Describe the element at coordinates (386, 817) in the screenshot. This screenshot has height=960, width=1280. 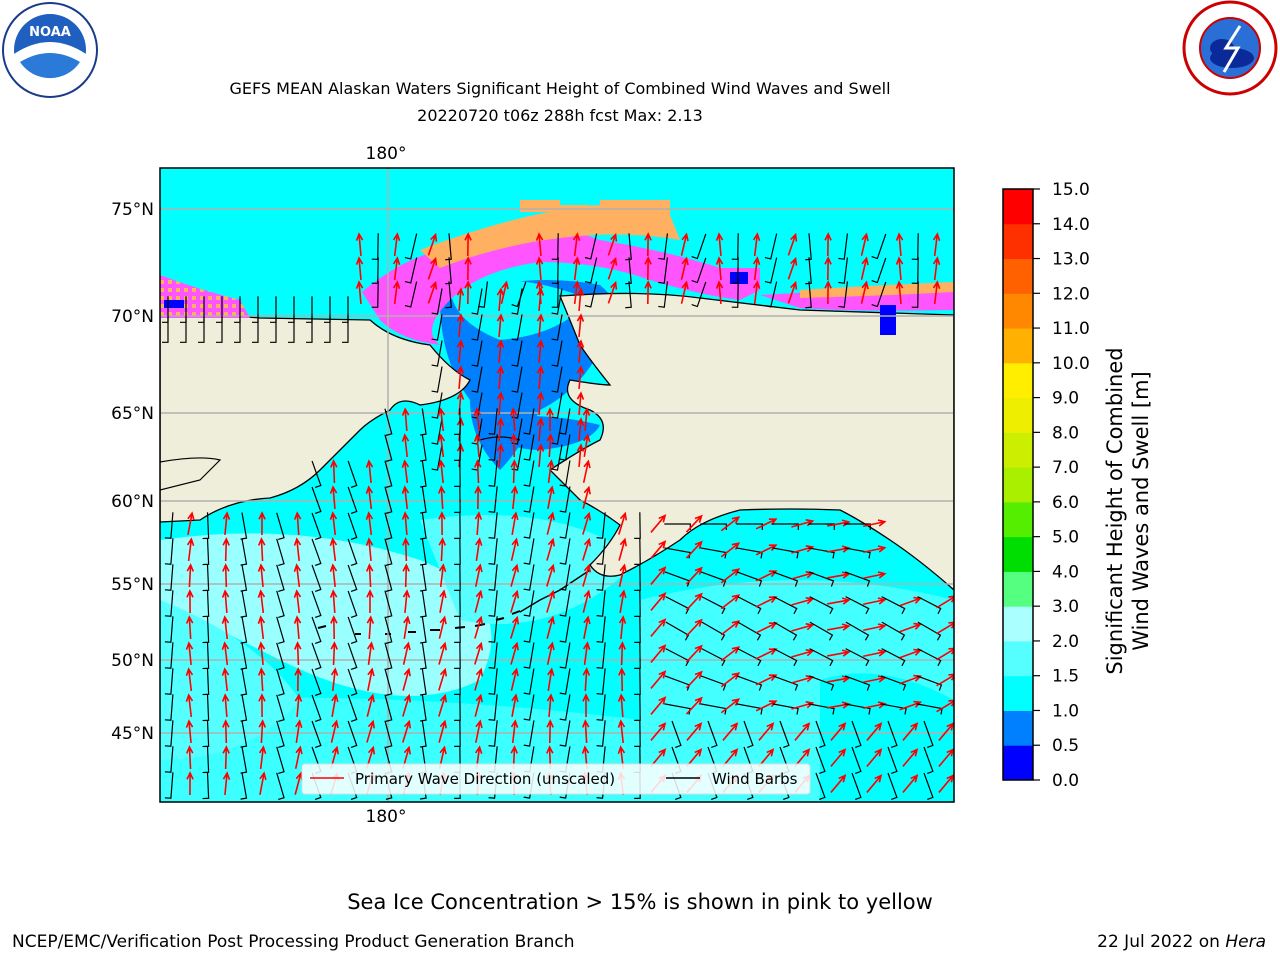
I see `lon-label-bottom: 180°` at that location.